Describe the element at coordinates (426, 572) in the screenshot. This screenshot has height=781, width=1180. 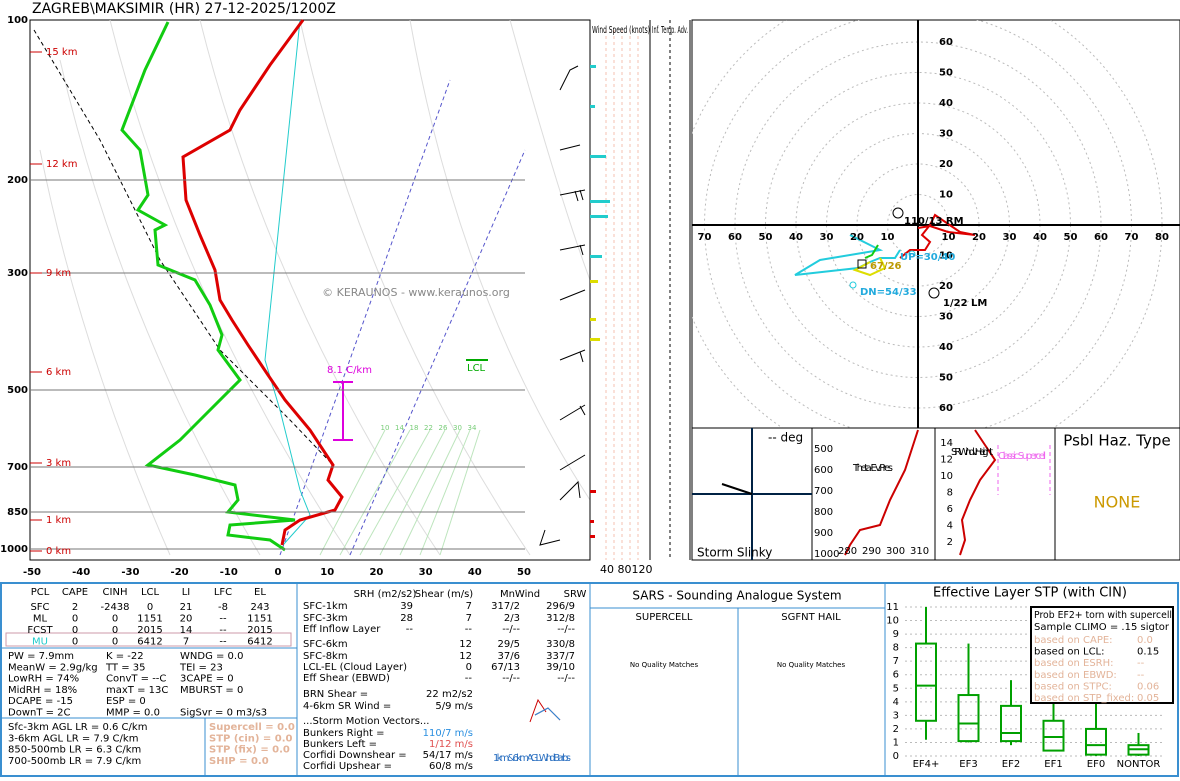
I see `temp-label: 30` at that location.